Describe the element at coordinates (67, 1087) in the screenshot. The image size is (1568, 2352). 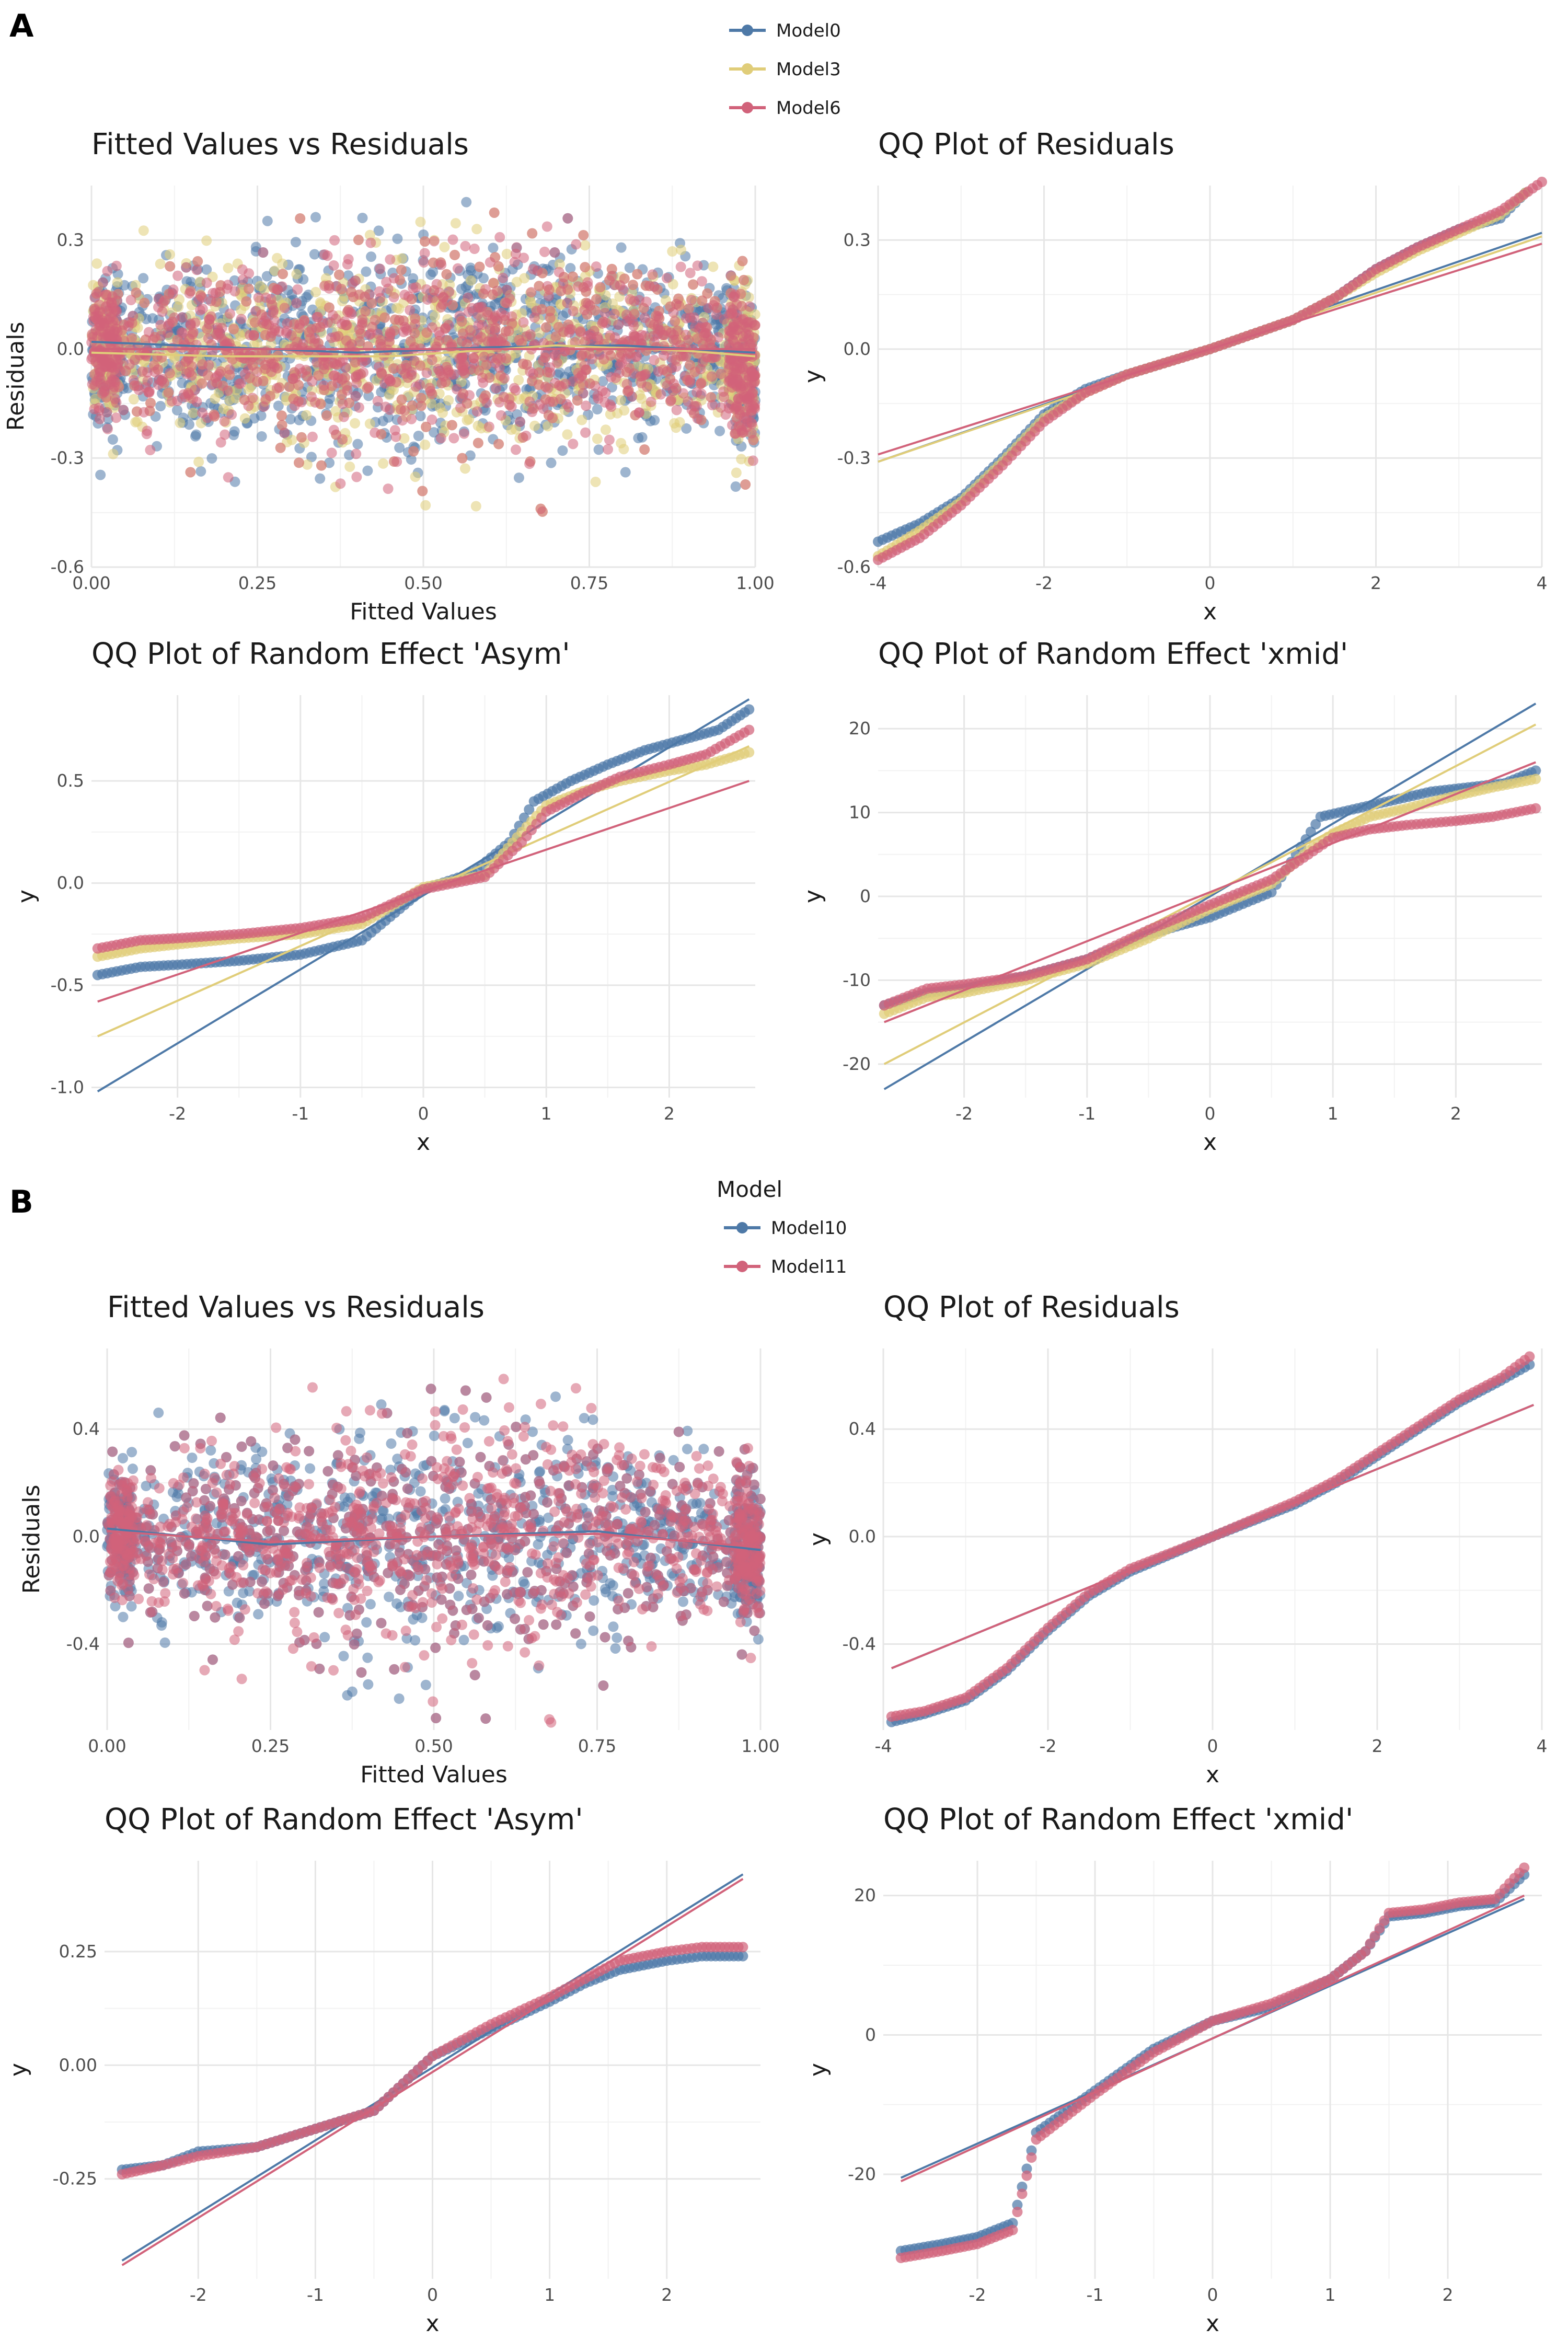
I see `y-tick-label: -1.0` at that location.